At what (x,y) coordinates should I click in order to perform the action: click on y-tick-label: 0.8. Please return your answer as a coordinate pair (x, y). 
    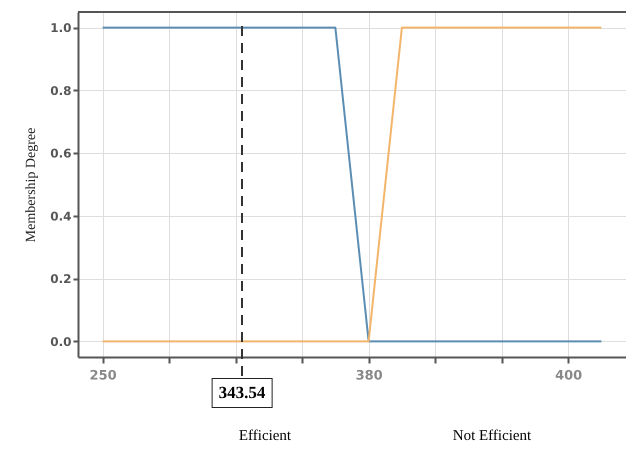
    Looking at the image, I should click on (61, 91).